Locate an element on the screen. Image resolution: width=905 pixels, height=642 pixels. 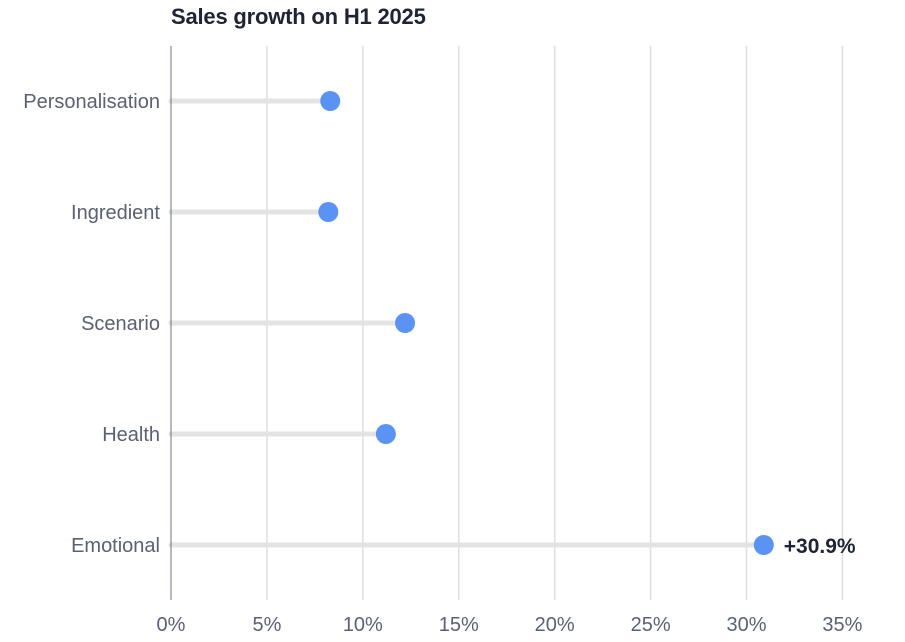
x-tick-label-30: 30% is located at coordinates (747, 625).